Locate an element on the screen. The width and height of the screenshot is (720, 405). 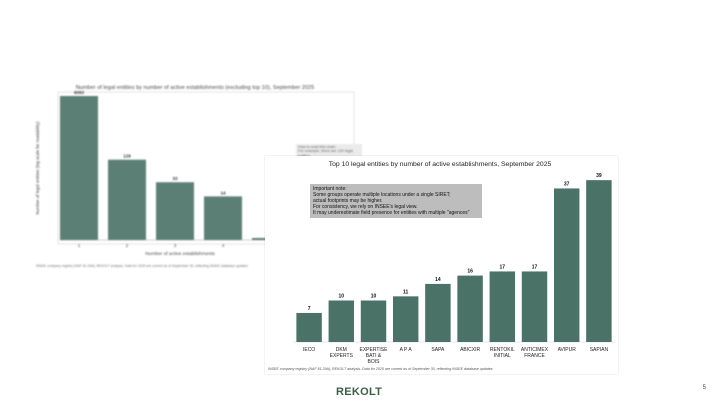
background-tick-label: 3 is located at coordinates (175, 245).